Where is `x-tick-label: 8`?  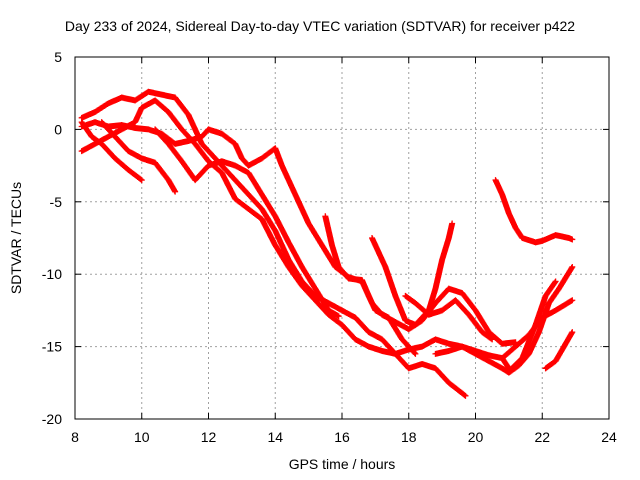 x-tick-label: 8 is located at coordinates (75, 437).